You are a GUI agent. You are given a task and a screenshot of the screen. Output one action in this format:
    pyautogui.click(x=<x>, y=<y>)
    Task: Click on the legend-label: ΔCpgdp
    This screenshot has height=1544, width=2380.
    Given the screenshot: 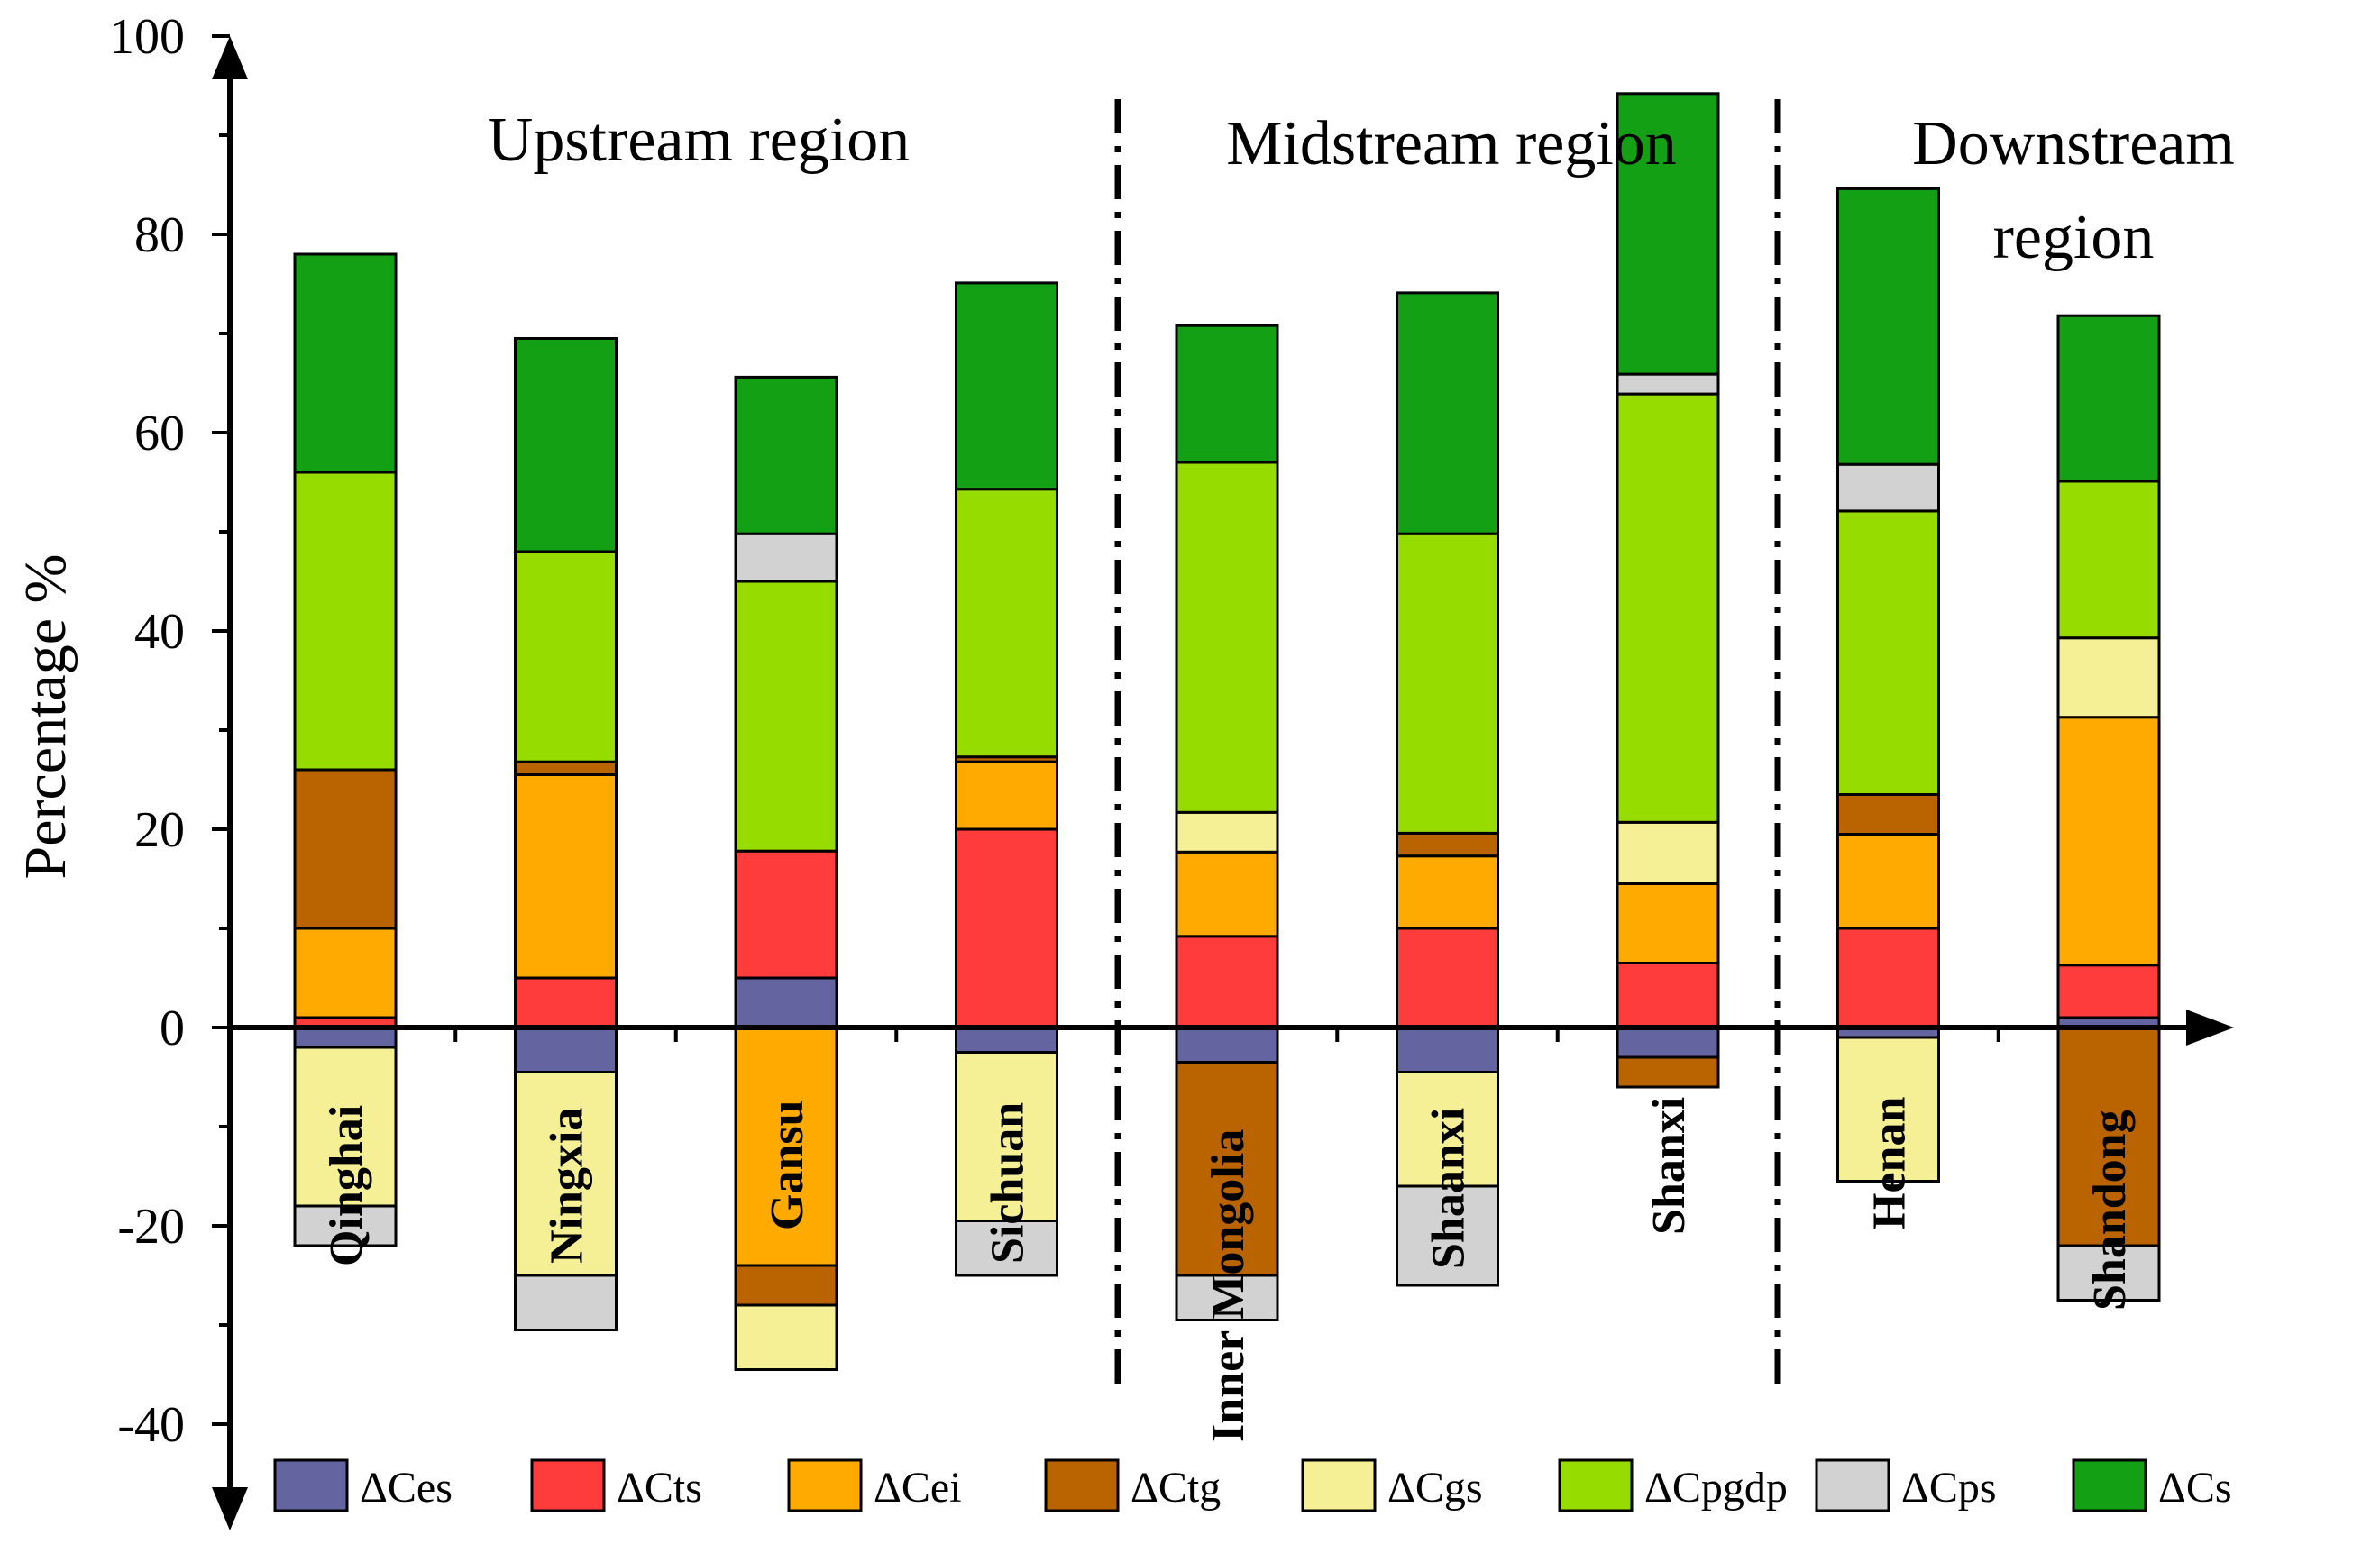 What is the action you would take?
    pyautogui.click(x=1716, y=1488)
    